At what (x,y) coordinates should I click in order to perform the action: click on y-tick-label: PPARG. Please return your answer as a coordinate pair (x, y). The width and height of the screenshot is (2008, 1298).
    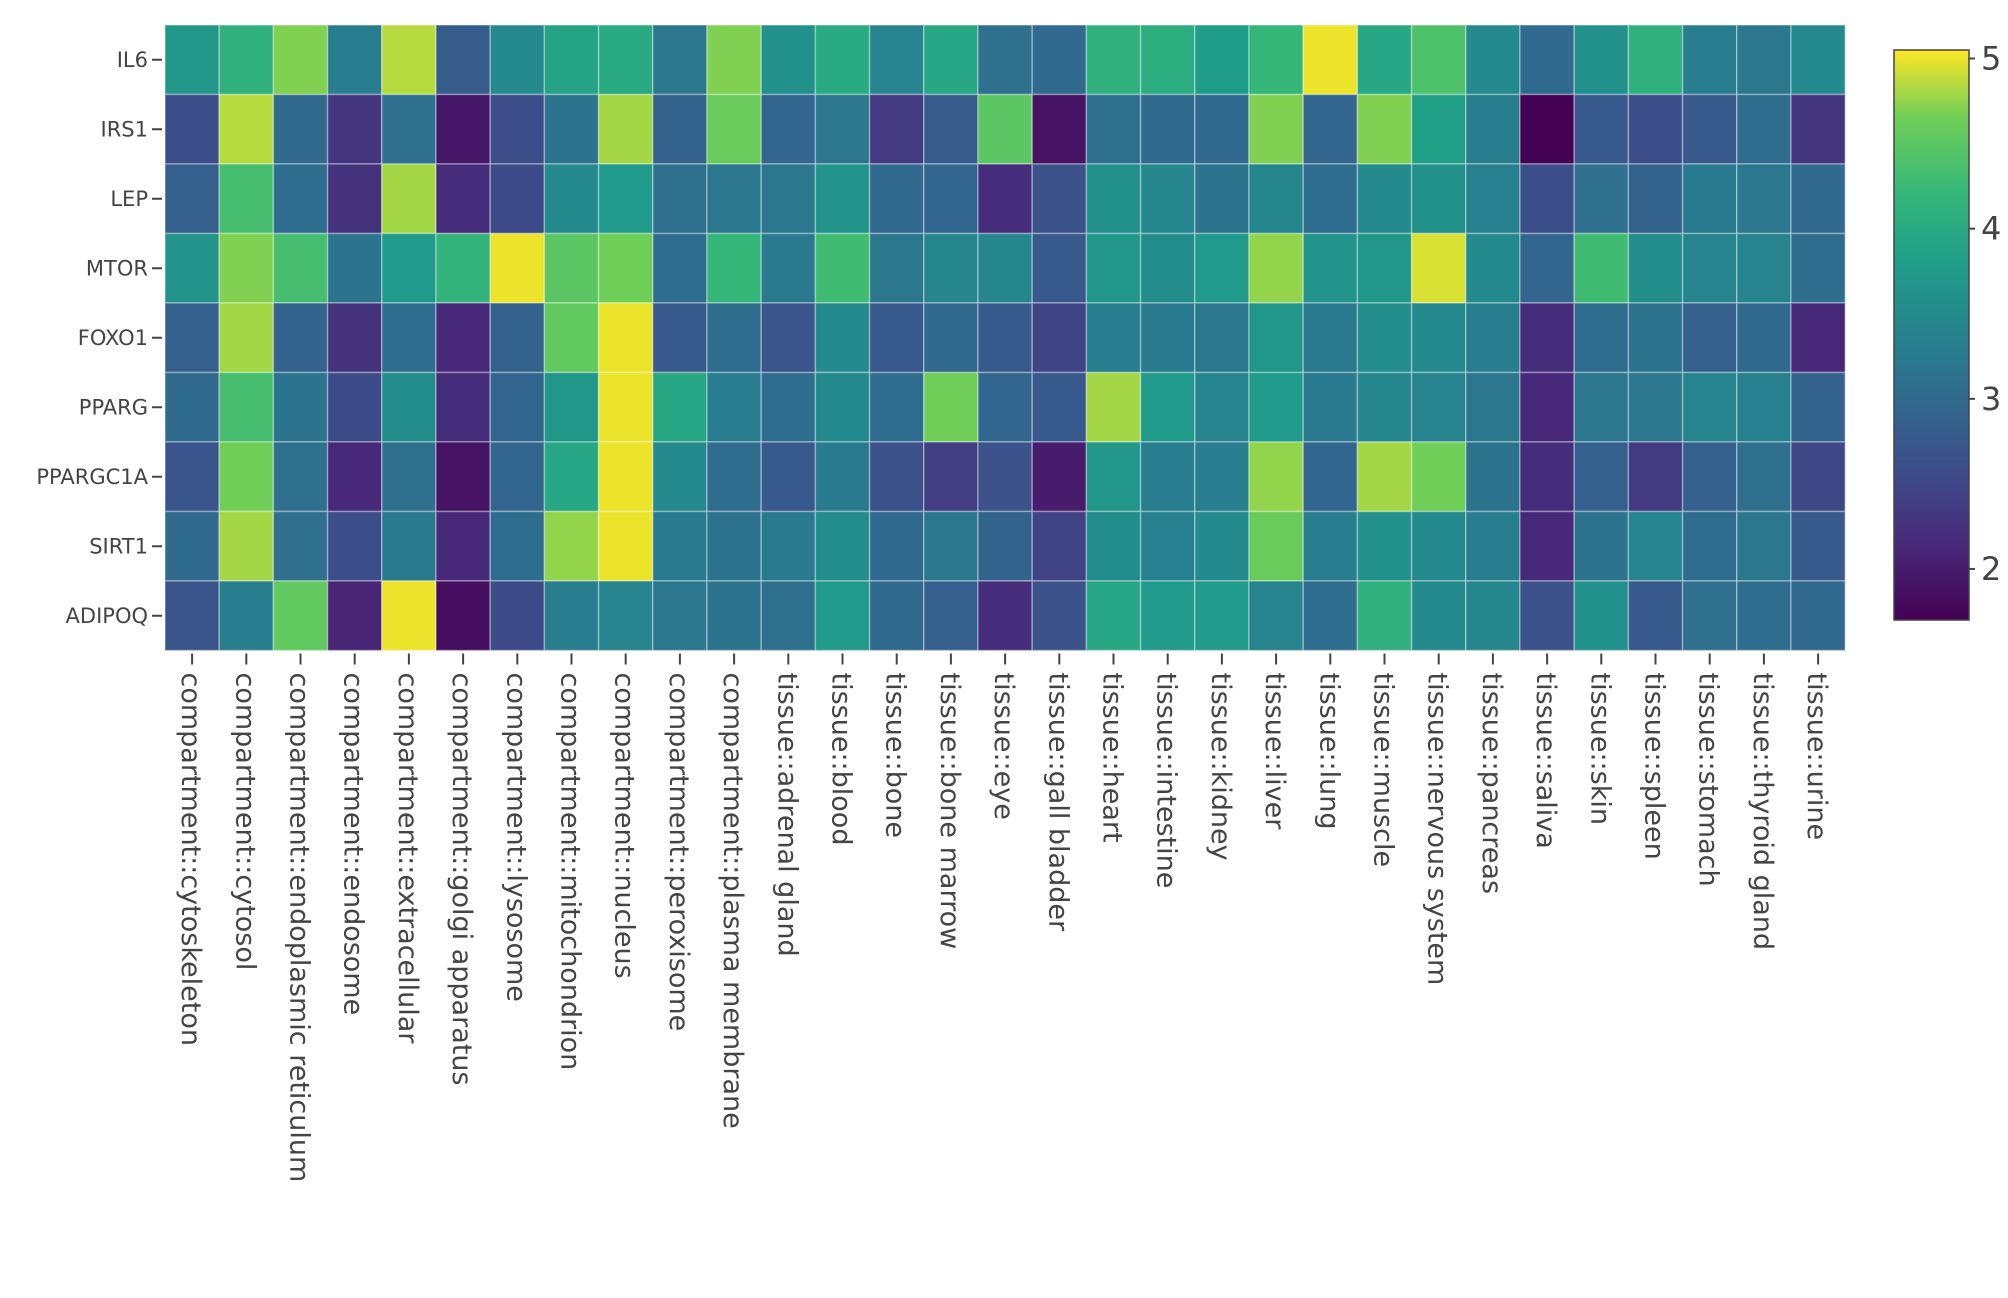
    Looking at the image, I should click on (113, 407).